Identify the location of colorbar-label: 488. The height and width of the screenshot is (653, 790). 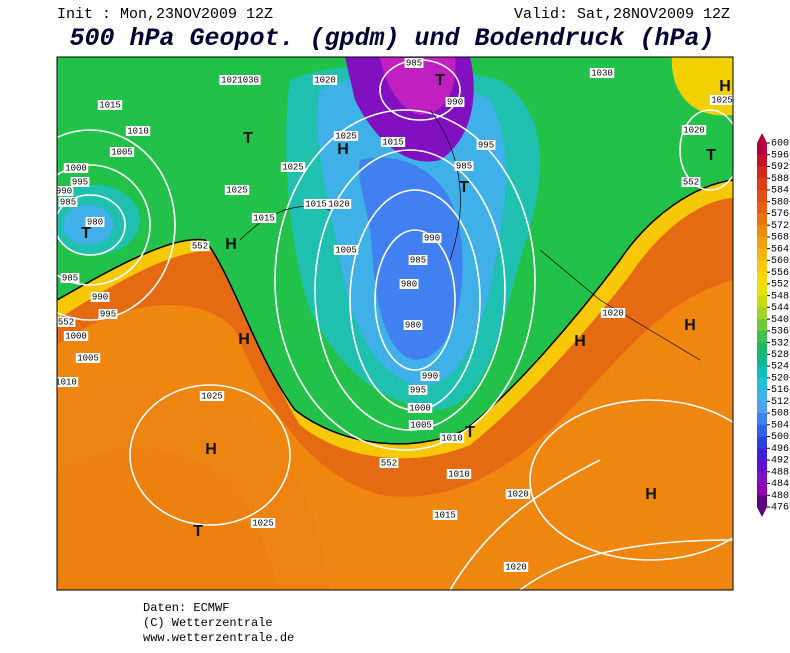
(780, 472).